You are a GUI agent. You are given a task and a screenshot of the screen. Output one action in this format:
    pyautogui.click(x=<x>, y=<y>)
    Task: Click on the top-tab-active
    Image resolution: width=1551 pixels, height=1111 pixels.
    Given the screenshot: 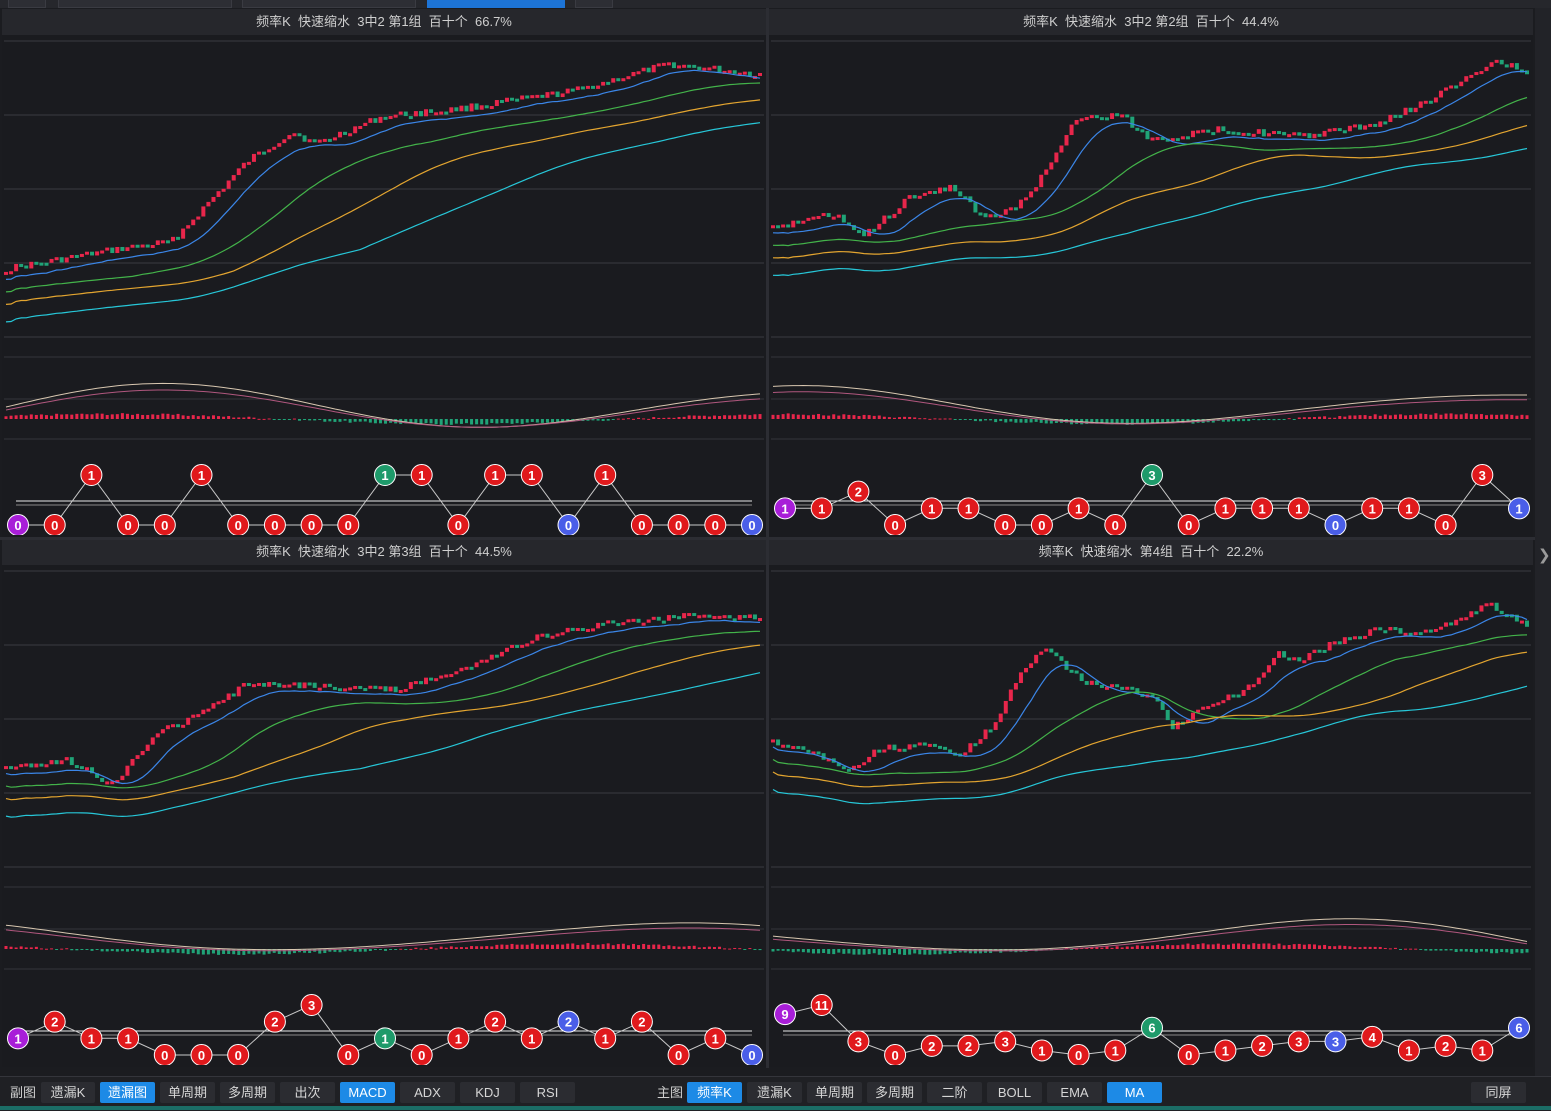 What is the action you would take?
    pyautogui.click(x=496, y=4)
    